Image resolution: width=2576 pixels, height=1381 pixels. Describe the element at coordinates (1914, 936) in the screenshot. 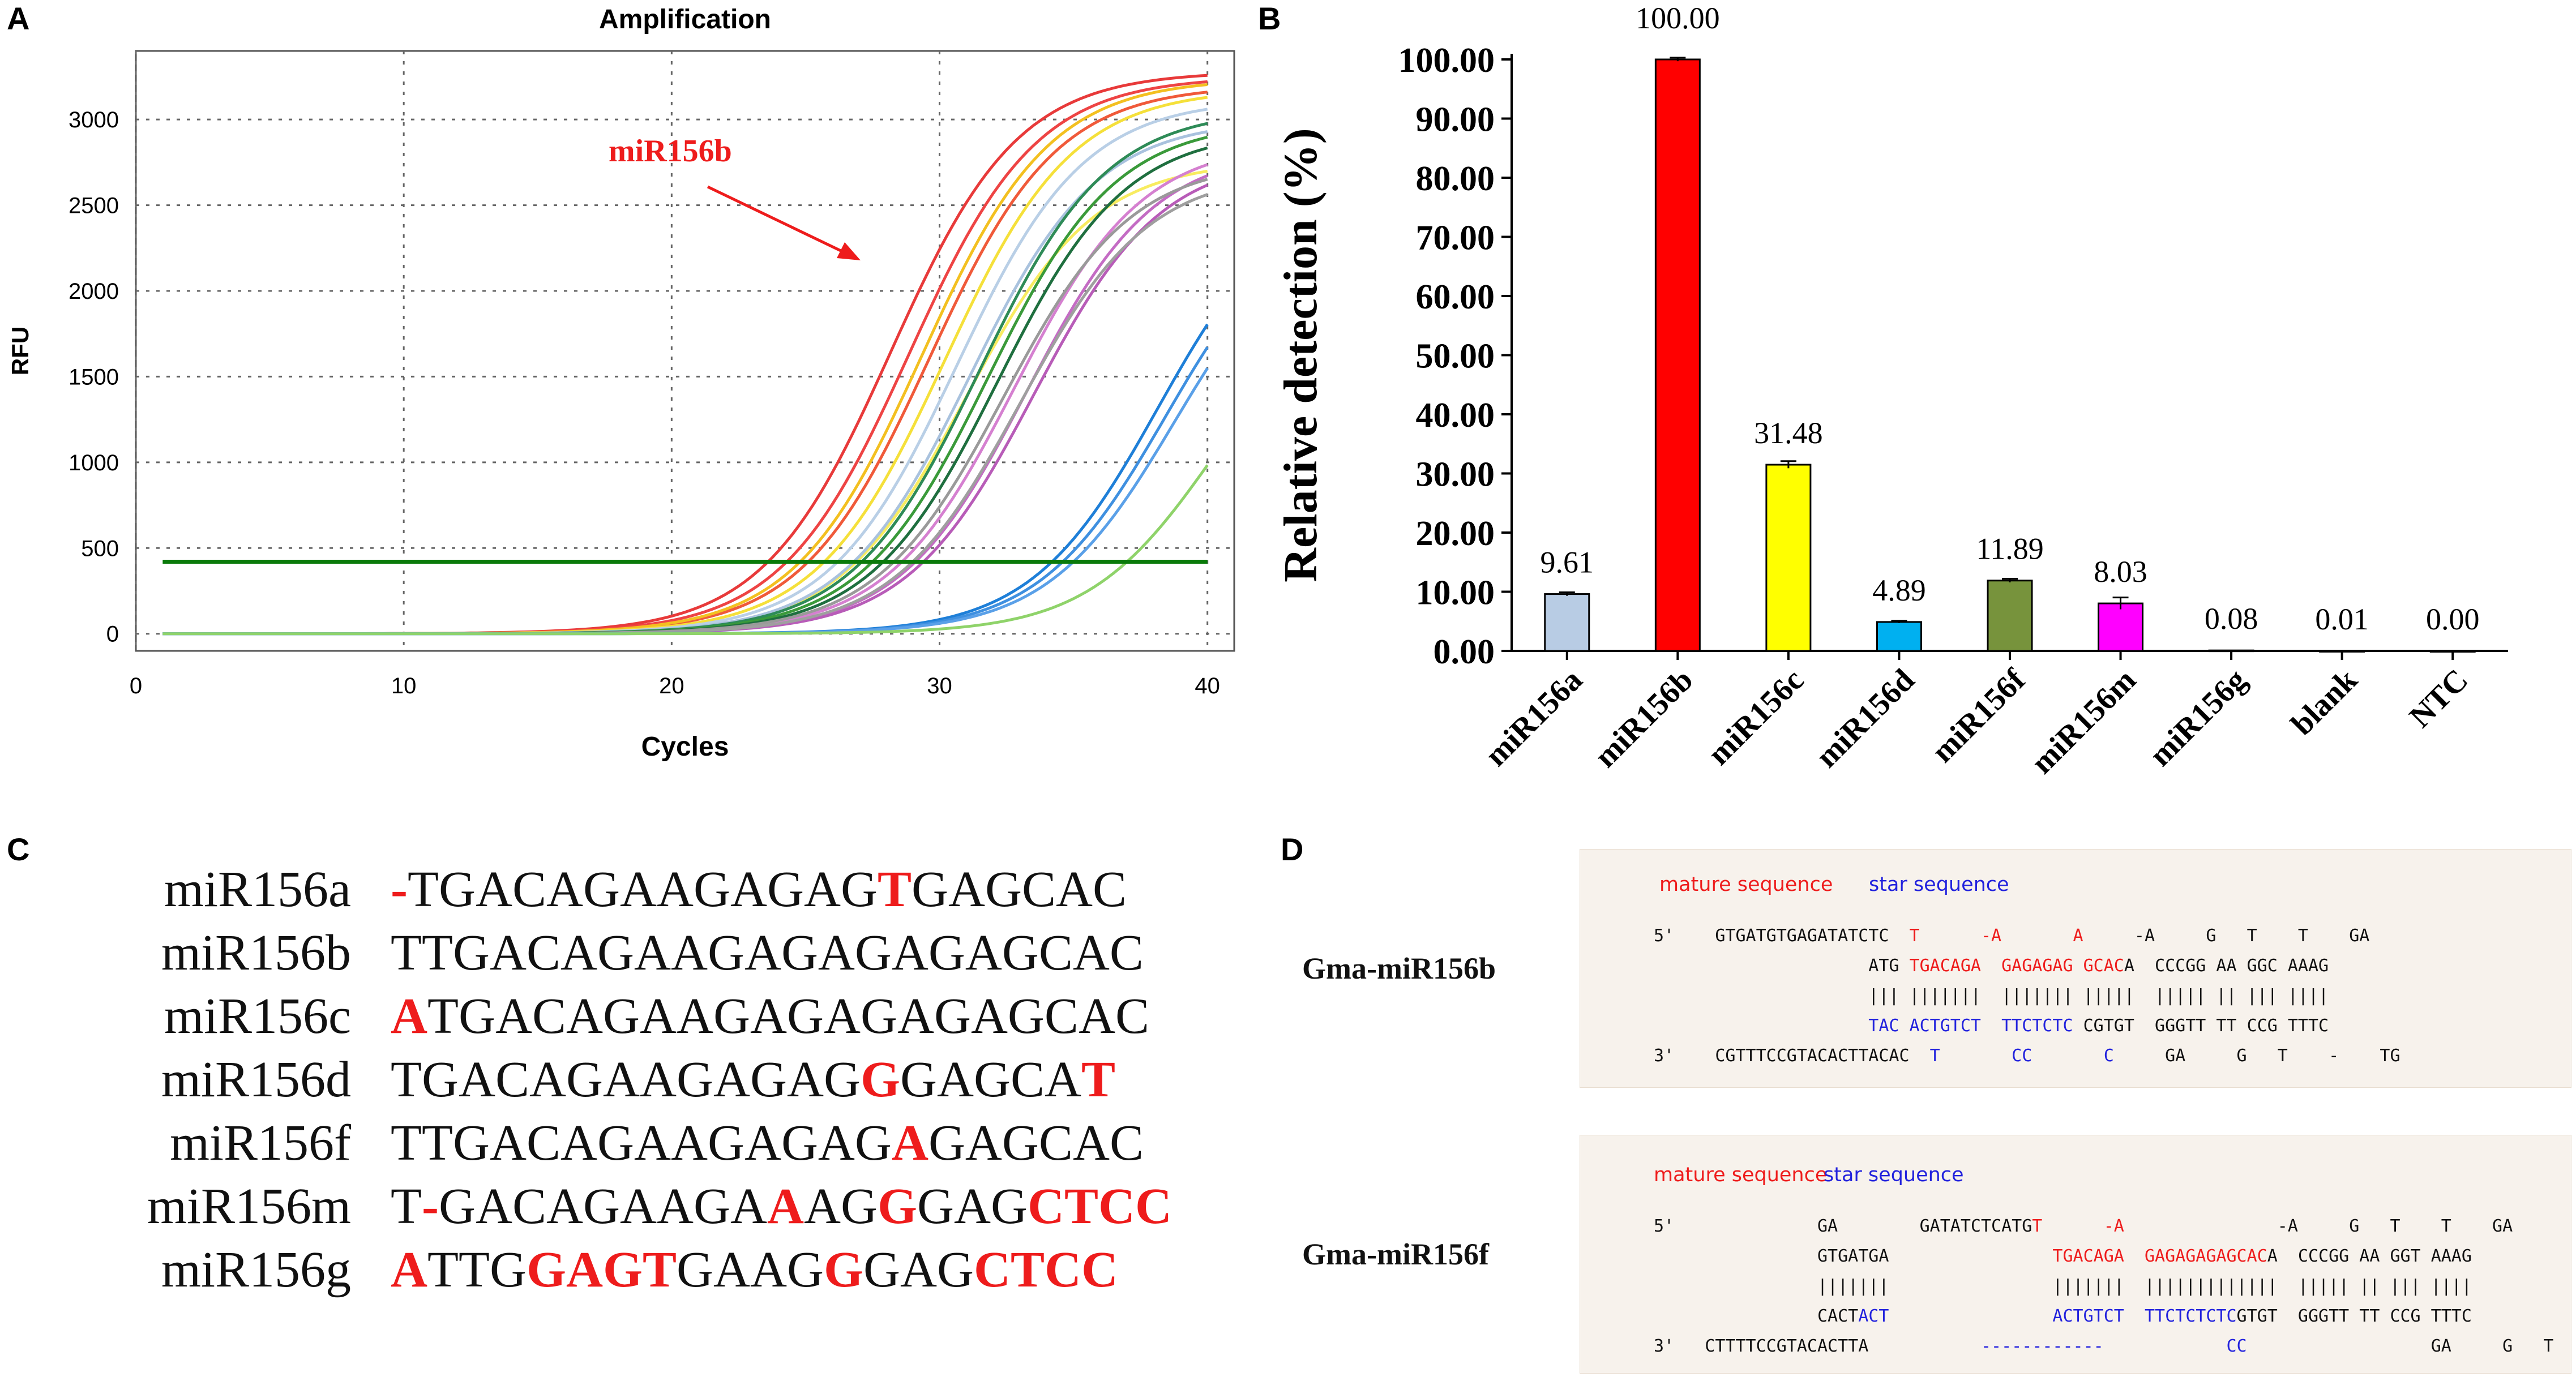

I see `mature-sequence: T` at that location.